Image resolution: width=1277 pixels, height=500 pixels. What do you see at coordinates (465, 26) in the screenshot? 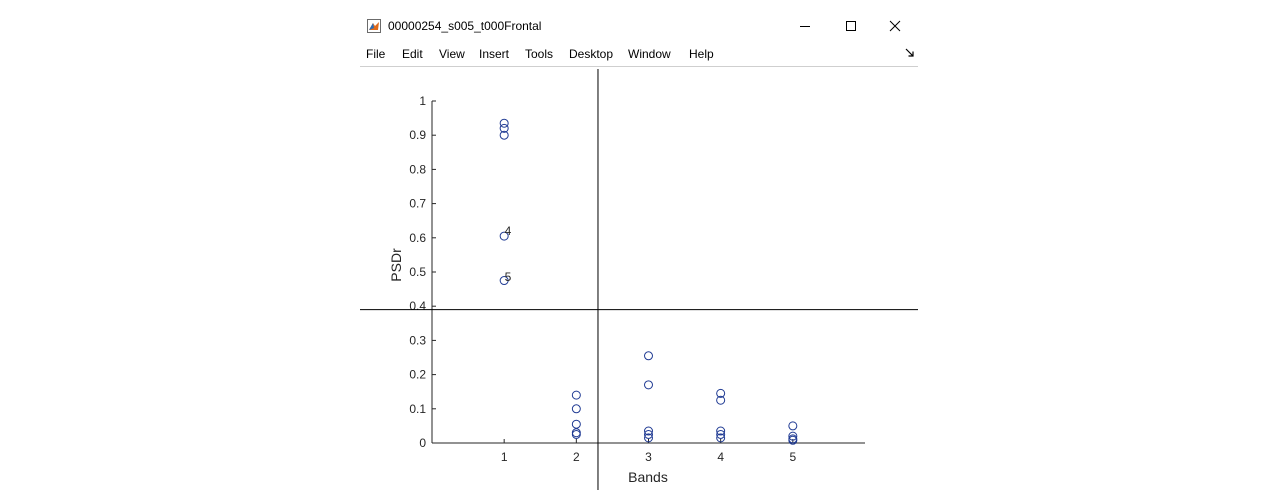
I see `window-title: 00000254_s005_t000Frontal` at bounding box center [465, 26].